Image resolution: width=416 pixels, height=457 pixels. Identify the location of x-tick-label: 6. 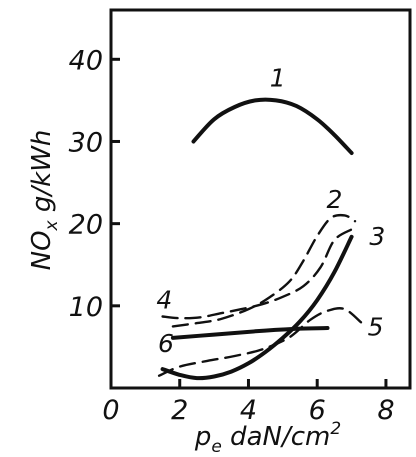
(317, 410).